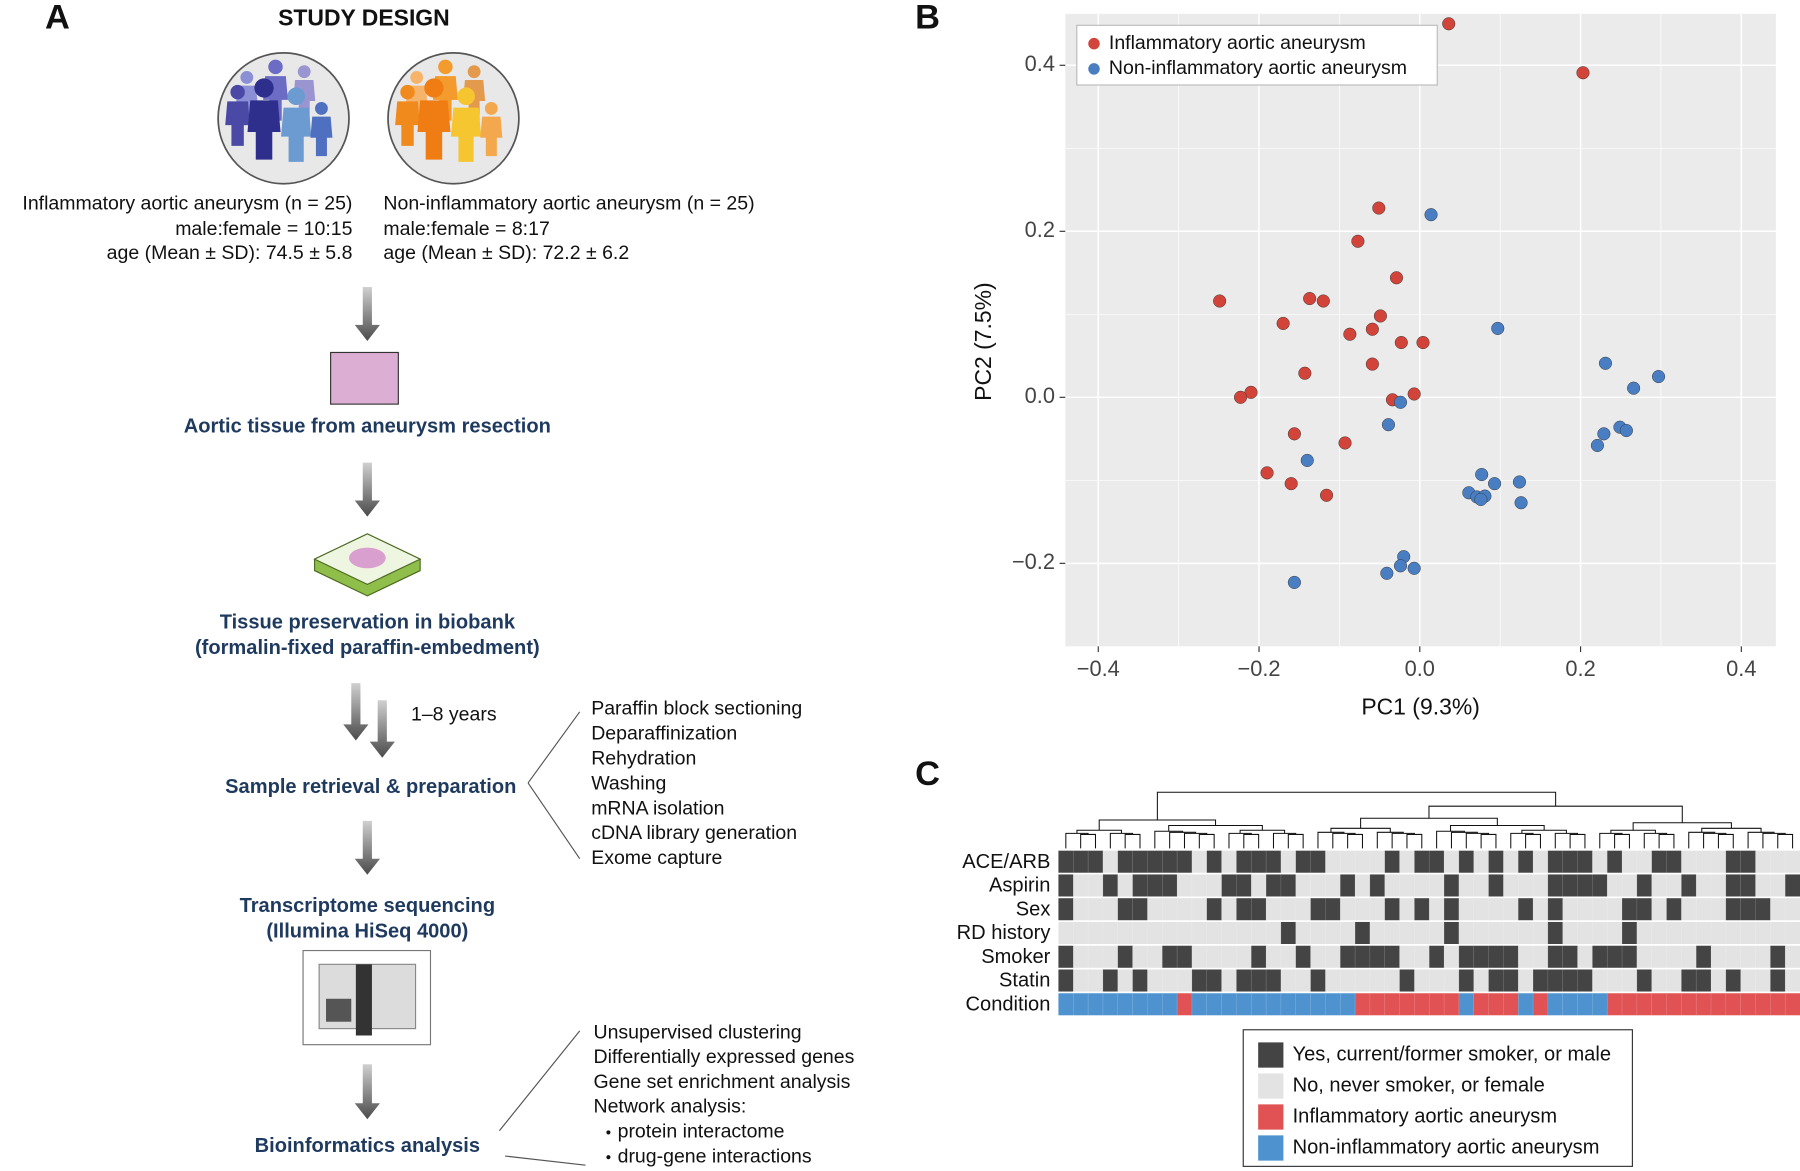 Image resolution: width=1800 pixels, height=1171 pixels. What do you see at coordinates (367, 648) in the screenshot?
I see `step-label: (formalin-fixed paraffin-embedment)` at bounding box center [367, 648].